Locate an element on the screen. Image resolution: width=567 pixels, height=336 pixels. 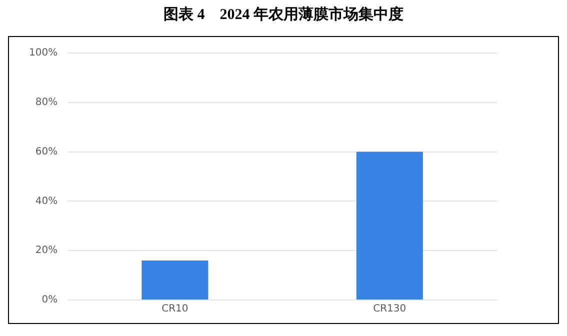
x-tick-label: CR10 is located at coordinates (175, 309).